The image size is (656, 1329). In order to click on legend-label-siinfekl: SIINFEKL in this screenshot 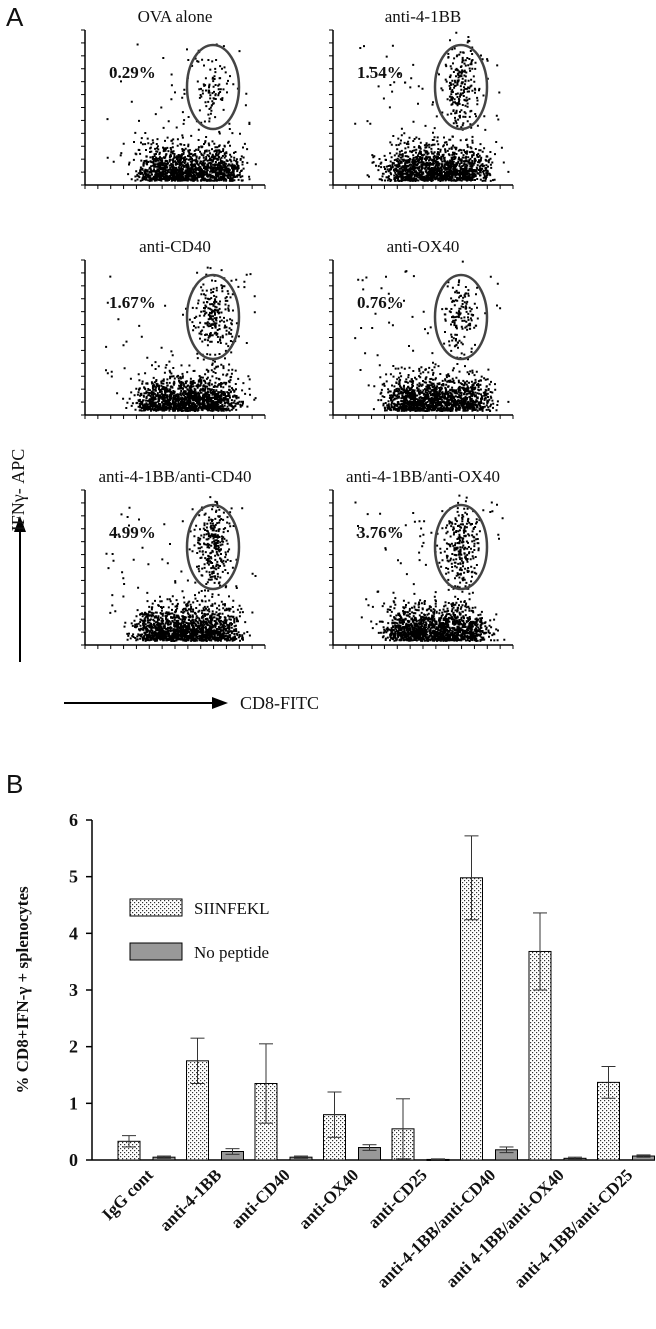, I will do `click(232, 908)`.